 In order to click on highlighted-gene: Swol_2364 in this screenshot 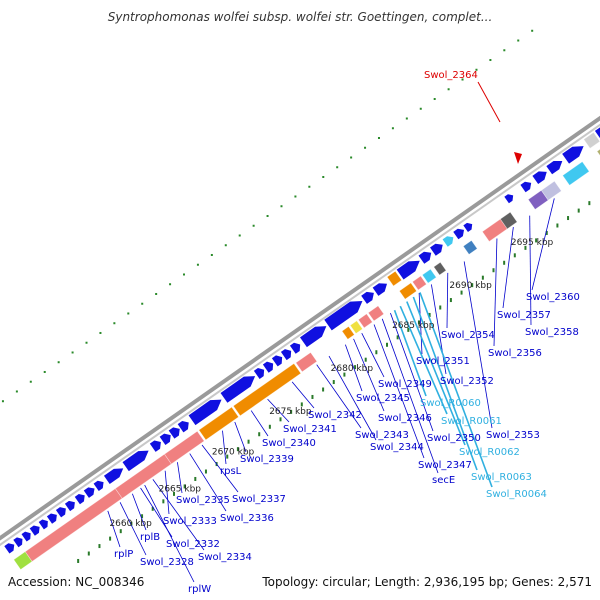, I will do `click(473, 117)`.